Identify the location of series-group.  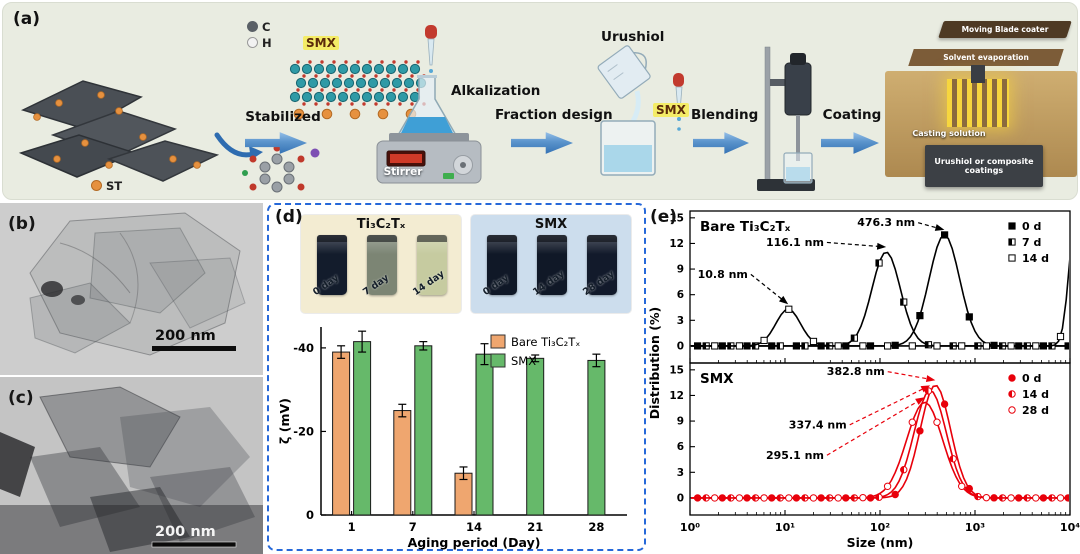
(880, 443).